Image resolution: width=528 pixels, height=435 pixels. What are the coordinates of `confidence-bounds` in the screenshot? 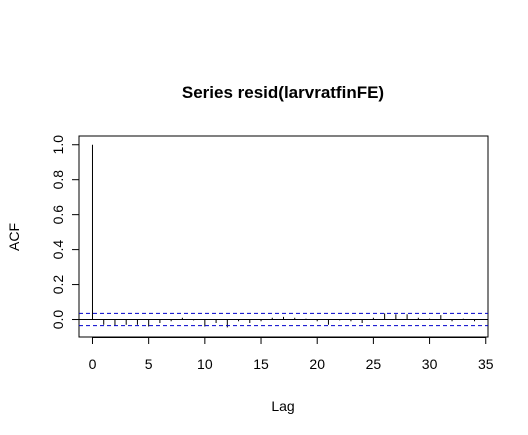 It's located at (283, 319).